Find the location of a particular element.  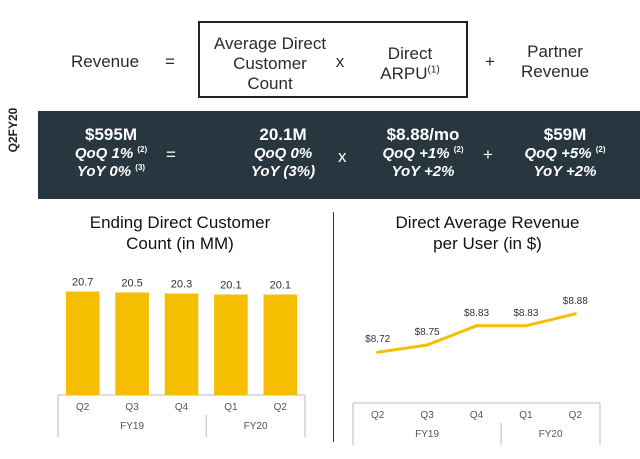

band-times: x is located at coordinates (342, 156).